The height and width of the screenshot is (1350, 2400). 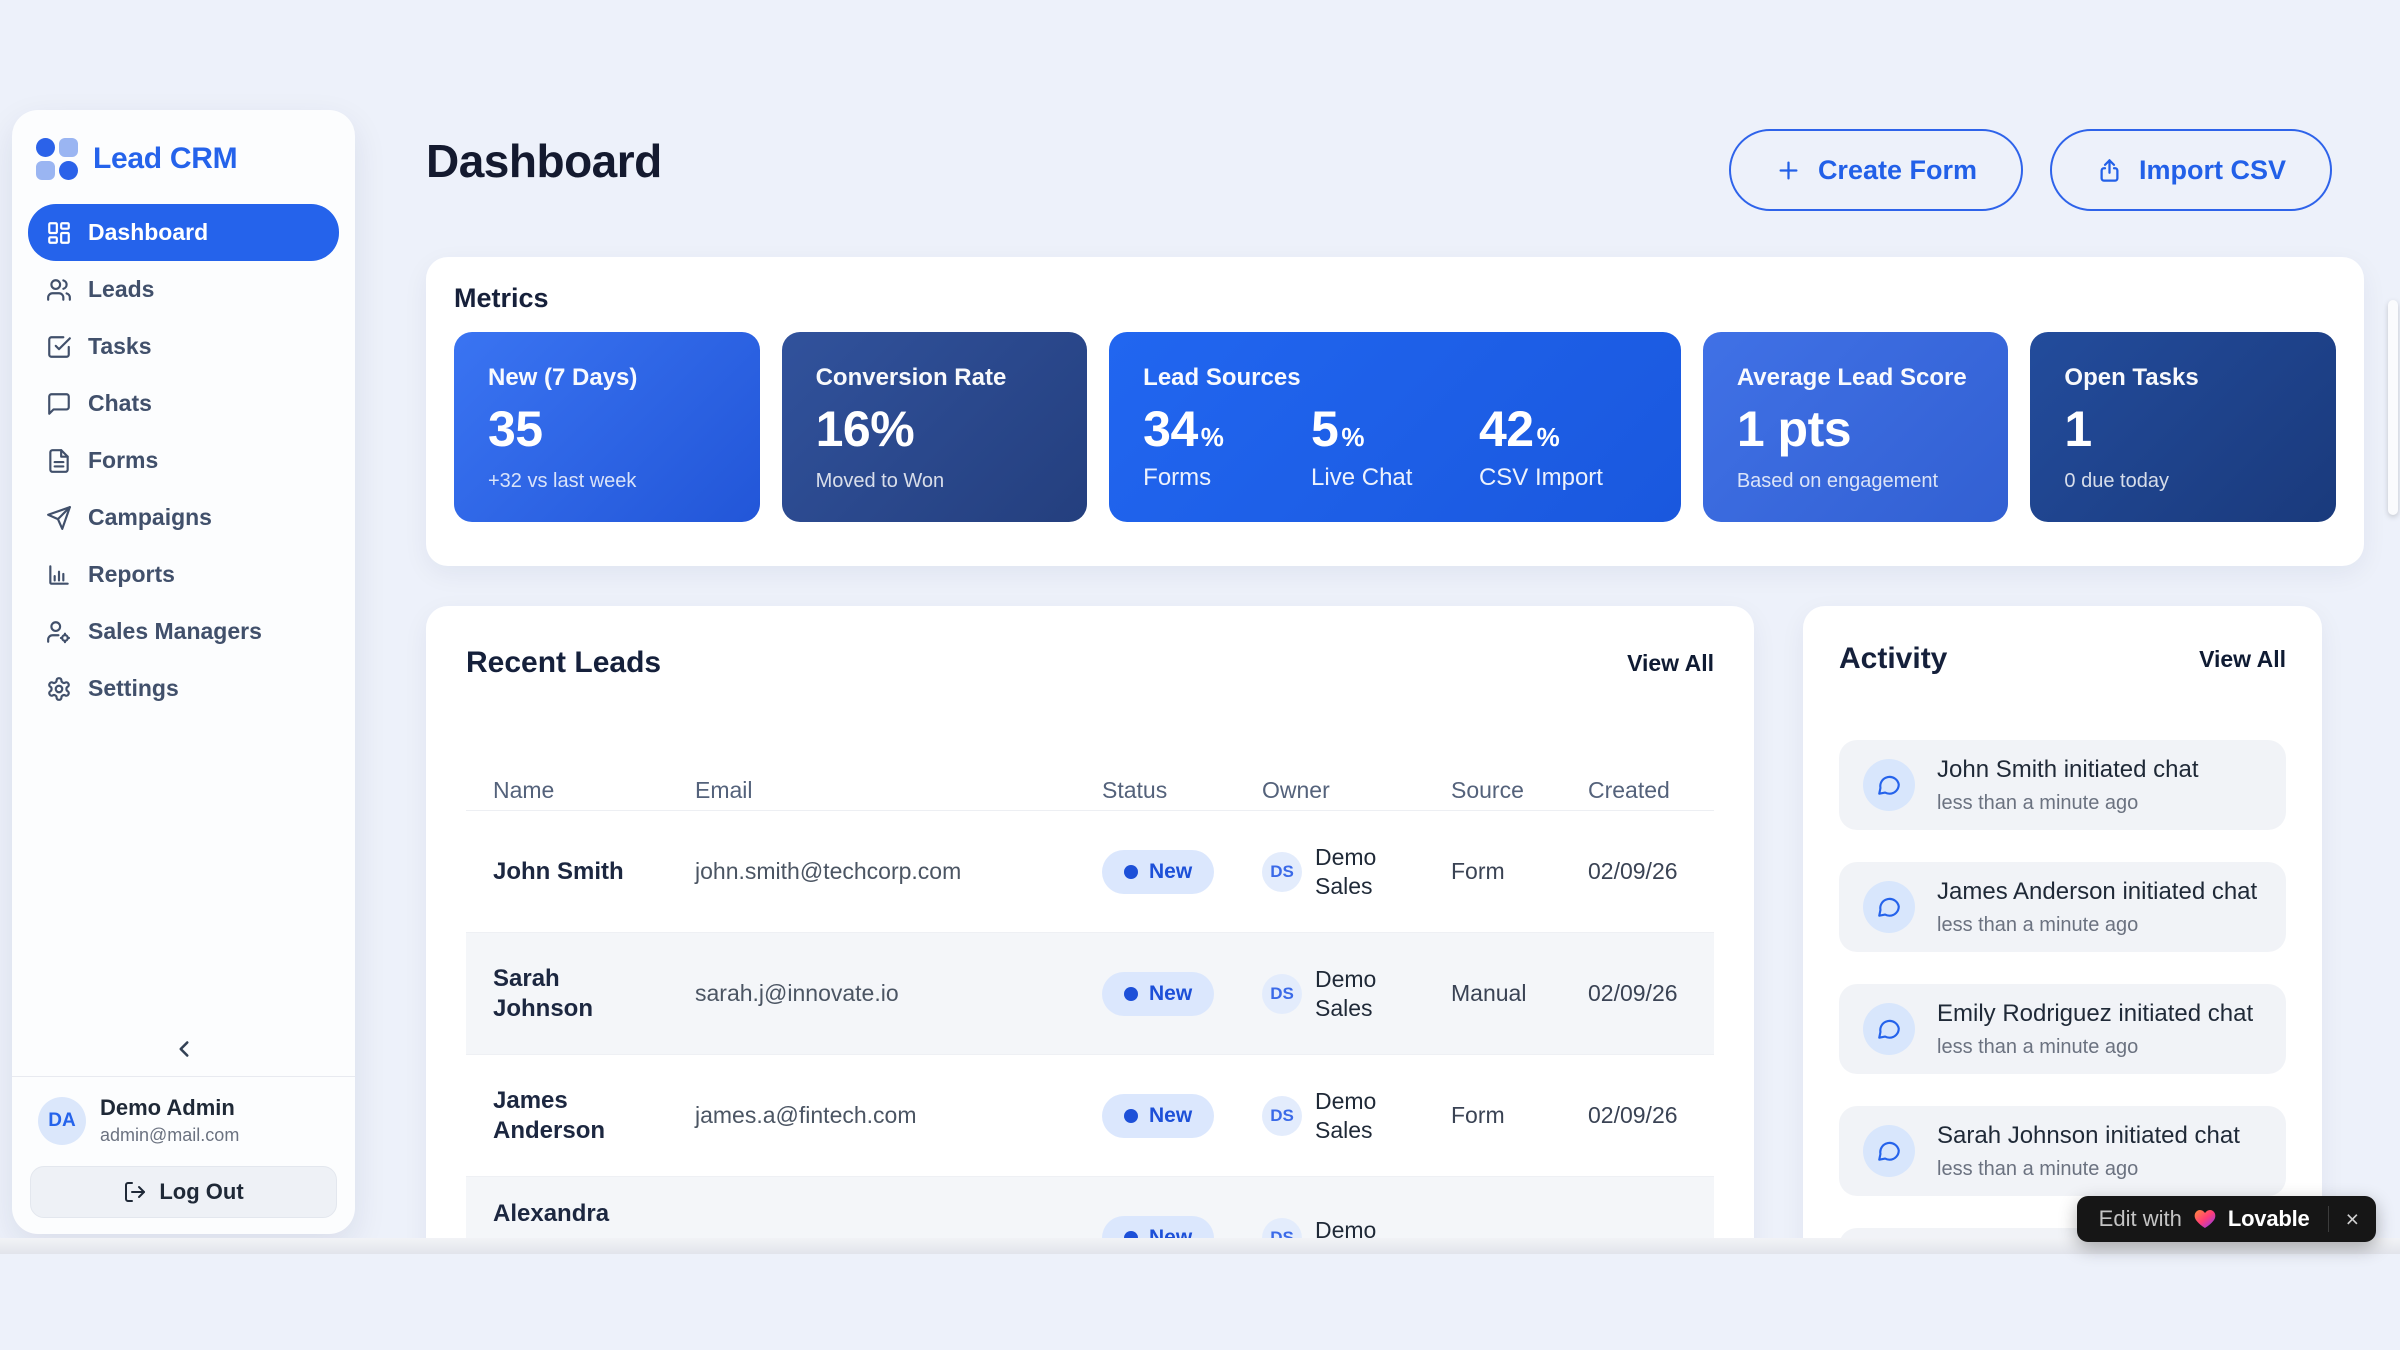 What do you see at coordinates (1090, 790) in the screenshot?
I see `table-header: Name Email Status Owner Source Created` at bounding box center [1090, 790].